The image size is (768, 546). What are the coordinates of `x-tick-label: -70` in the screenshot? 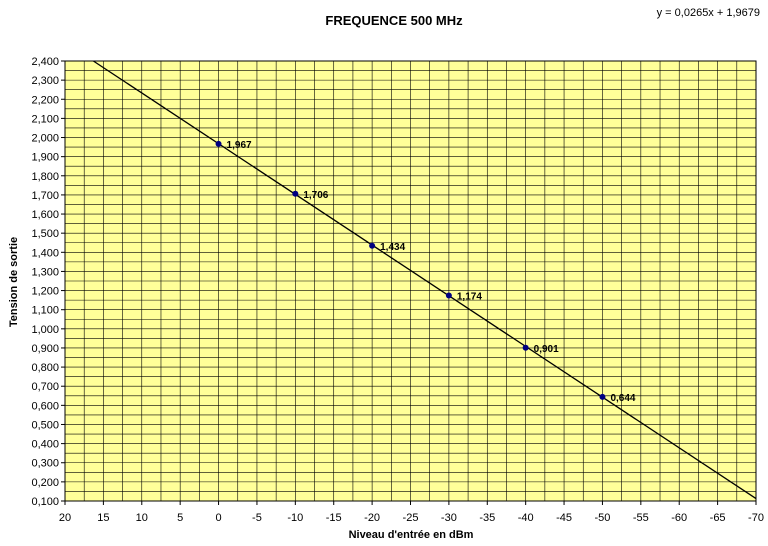 It's located at (756, 518).